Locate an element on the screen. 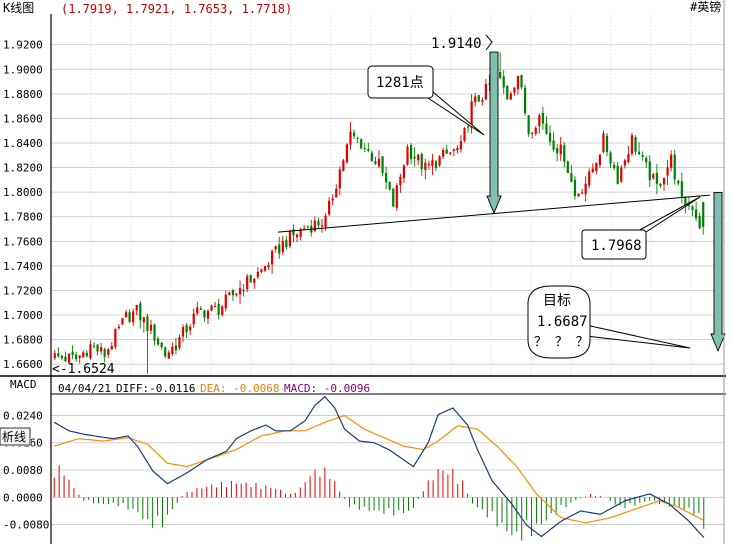  price-tick-label: 1.7200 is located at coordinates (23, 290).